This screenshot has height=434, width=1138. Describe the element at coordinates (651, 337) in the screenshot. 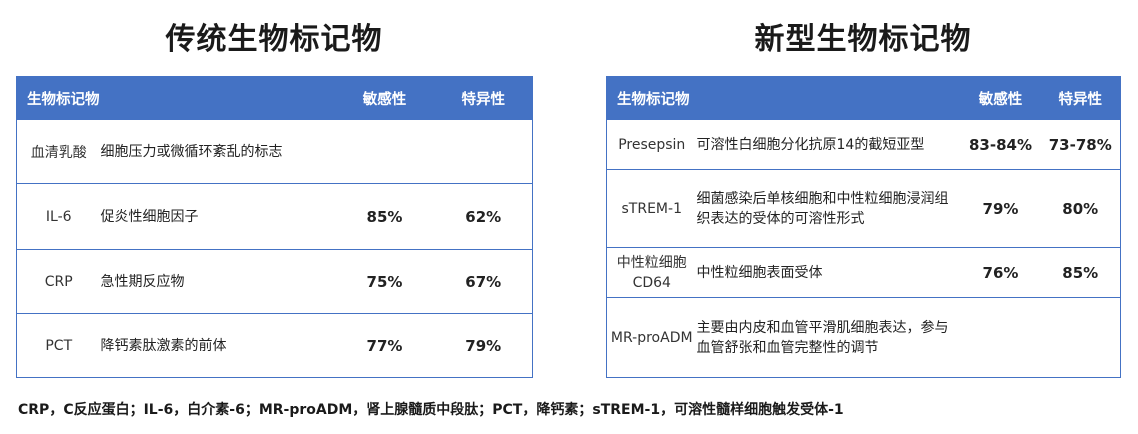

I see `marker-name: MR-proADM` at that location.